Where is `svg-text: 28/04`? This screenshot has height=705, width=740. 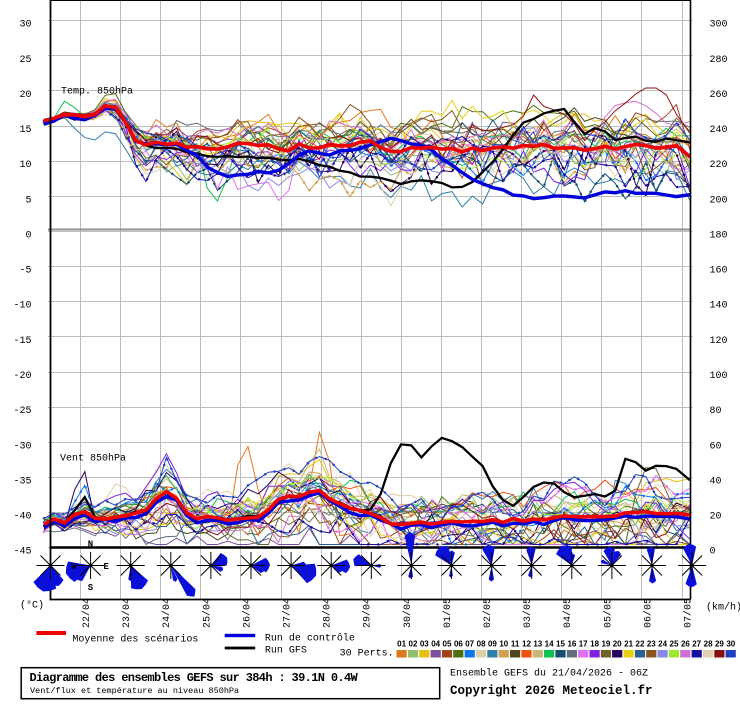 svg-text: 28/04 is located at coordinates (328, 613).